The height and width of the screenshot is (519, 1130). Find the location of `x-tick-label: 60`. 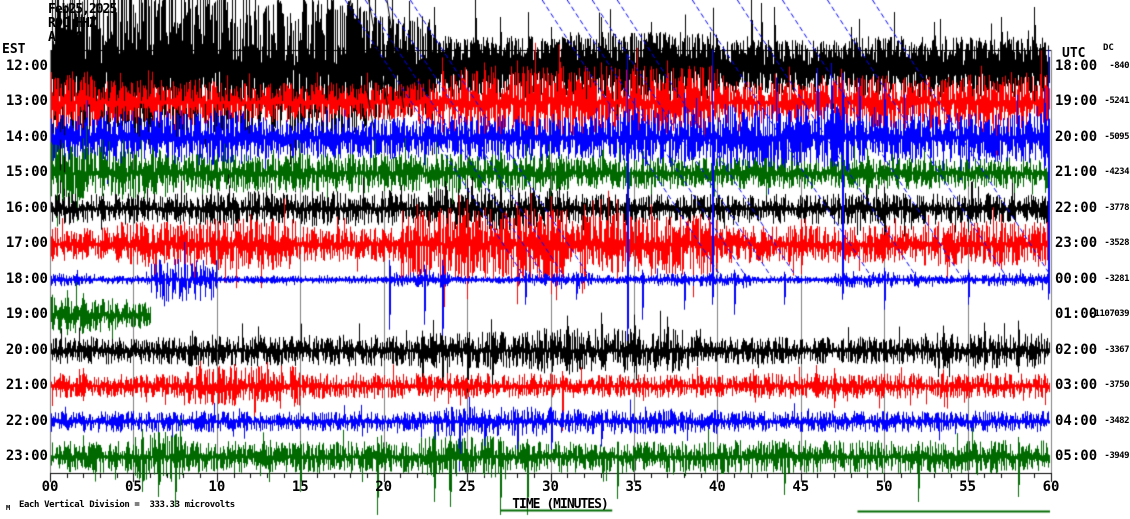

x-tick-label: 60 is located at coordinates (1051, 487).